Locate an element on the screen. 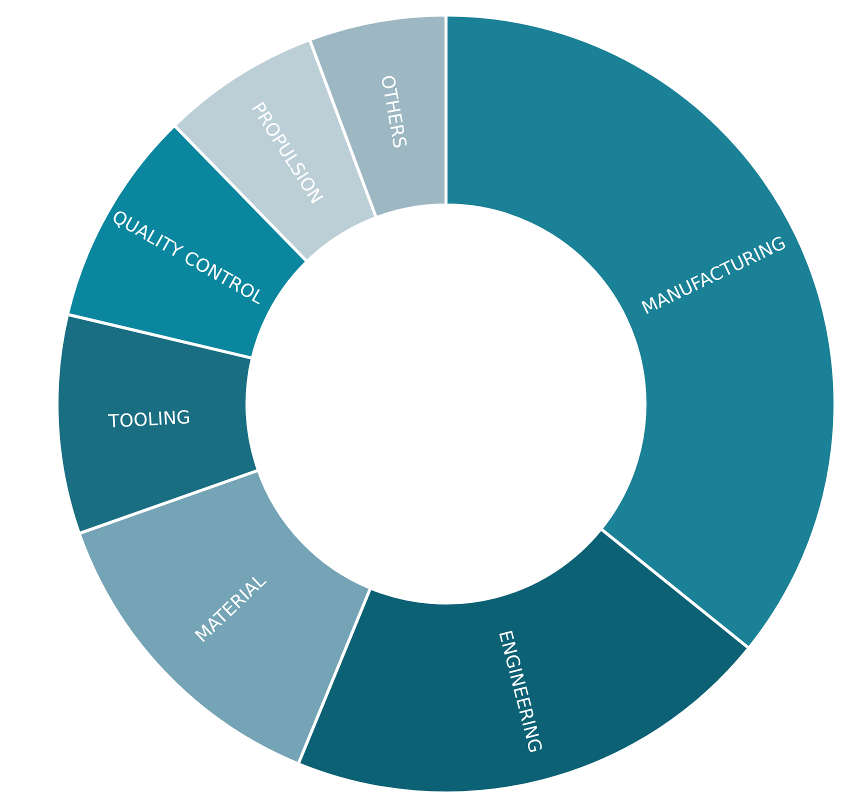  slice-label: TOOLING is located at coordinates (148, 420).